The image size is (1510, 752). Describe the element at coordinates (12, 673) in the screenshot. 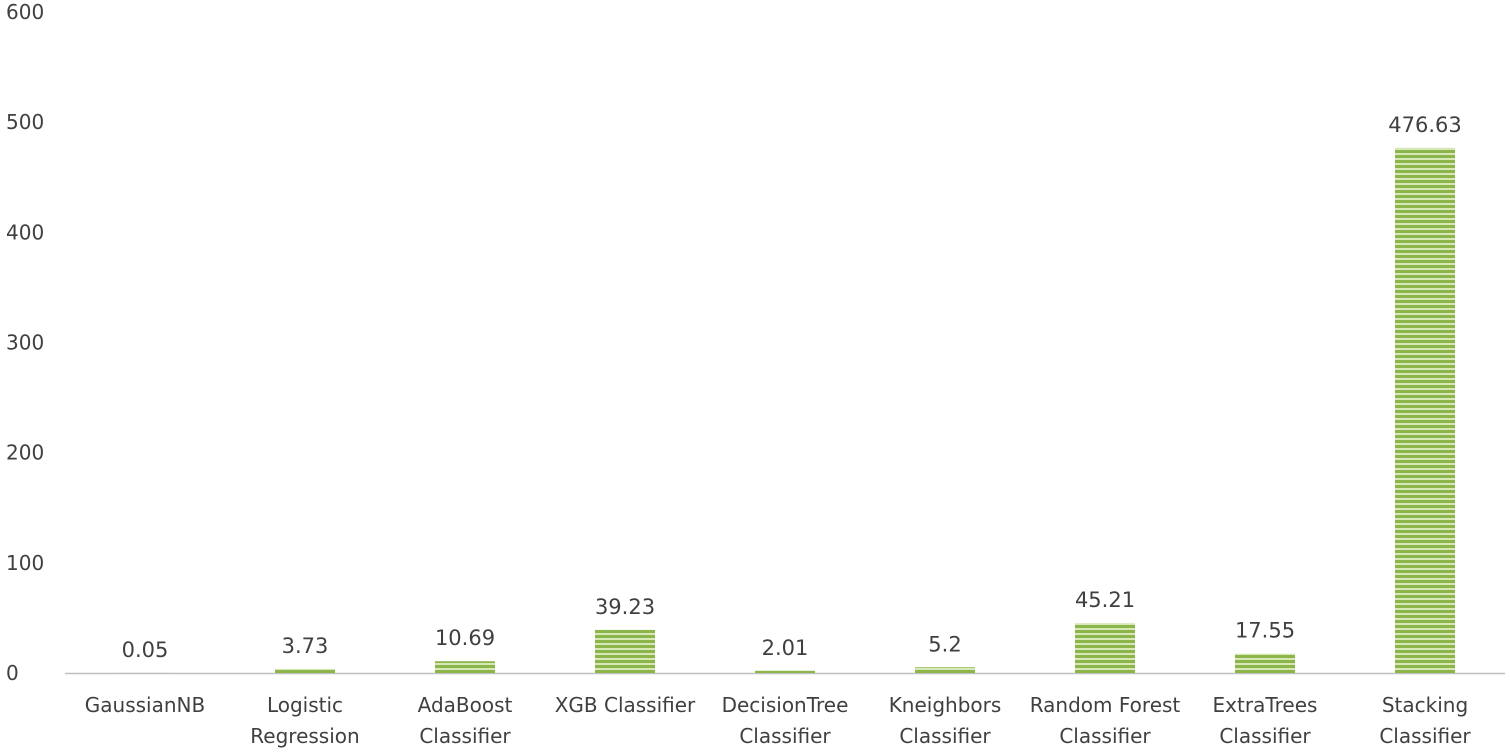

I see `y-tick-label: 0` at that location.